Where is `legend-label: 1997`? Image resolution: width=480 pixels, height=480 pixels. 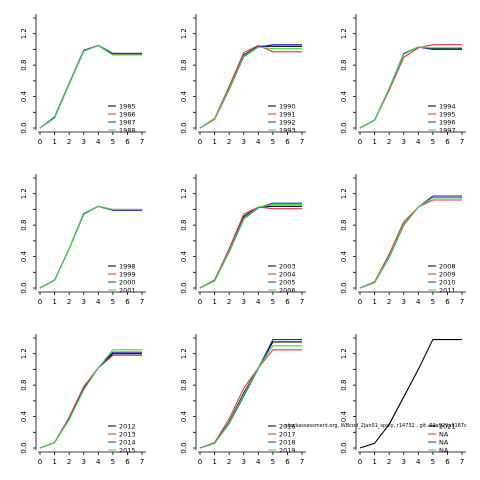 legend-label: 1997 is located at coordinates (447, 130).